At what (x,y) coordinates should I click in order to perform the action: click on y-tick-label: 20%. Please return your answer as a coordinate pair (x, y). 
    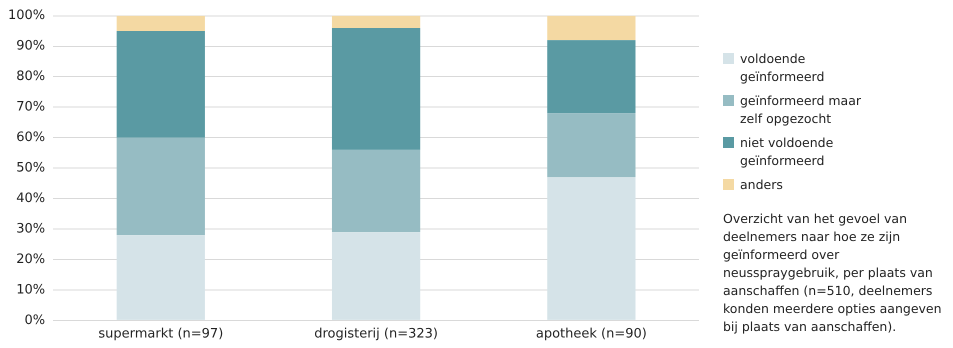
    Looking at the image, I should click on (31, 259).